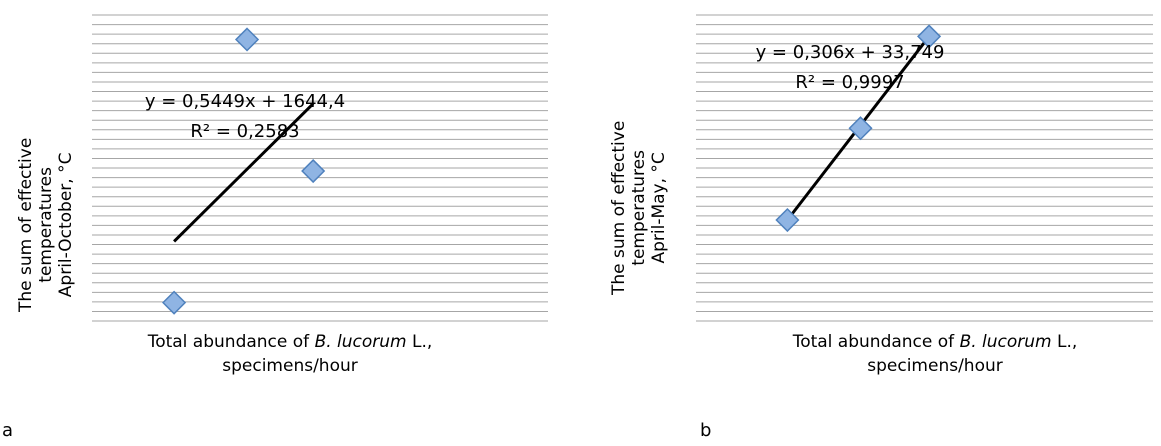 The image size is (1161, 446). I want to click on chart-b-ylabel-line3: April-May, °C, so click(659, 208).